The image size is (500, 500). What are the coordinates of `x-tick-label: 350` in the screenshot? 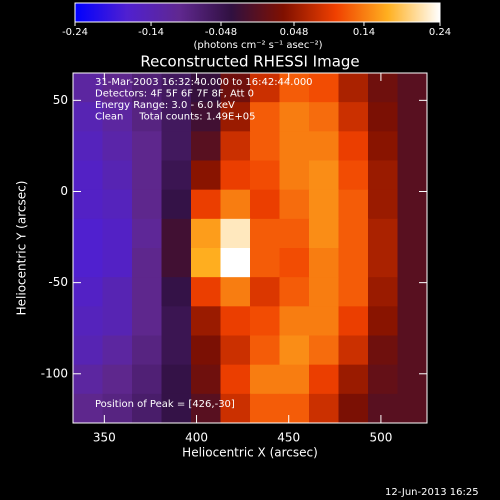 It's located at (104, 438).